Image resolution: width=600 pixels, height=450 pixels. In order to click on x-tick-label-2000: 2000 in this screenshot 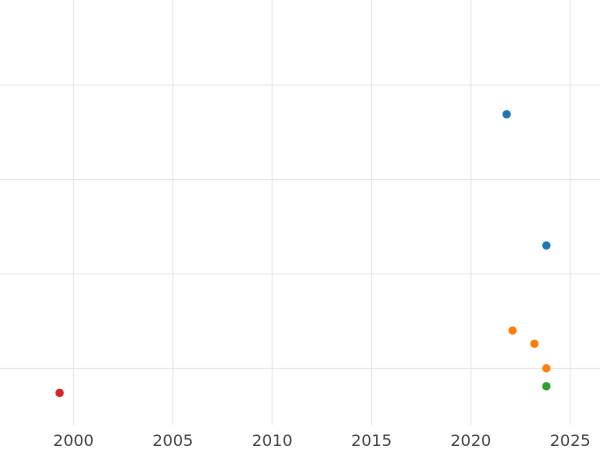, I will do `click(73, 440)`.